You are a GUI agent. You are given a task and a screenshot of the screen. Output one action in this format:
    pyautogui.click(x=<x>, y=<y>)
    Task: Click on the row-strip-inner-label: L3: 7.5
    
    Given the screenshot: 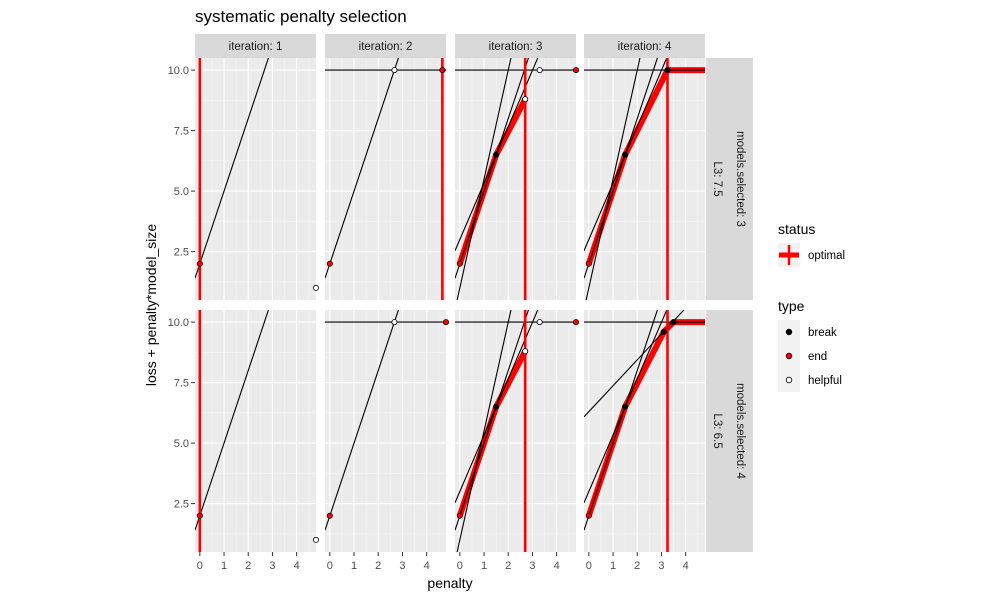 What is the action you would take?
    pyautogui.click(x=717, y=178)
    